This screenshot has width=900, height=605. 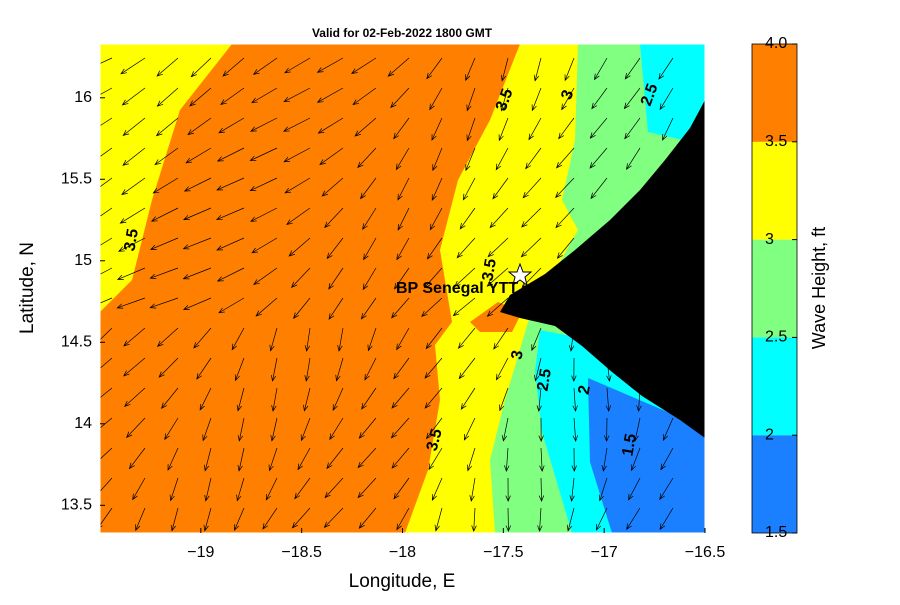 I want to click on x-tick-label: −18.5, so click(x=301, y=552).